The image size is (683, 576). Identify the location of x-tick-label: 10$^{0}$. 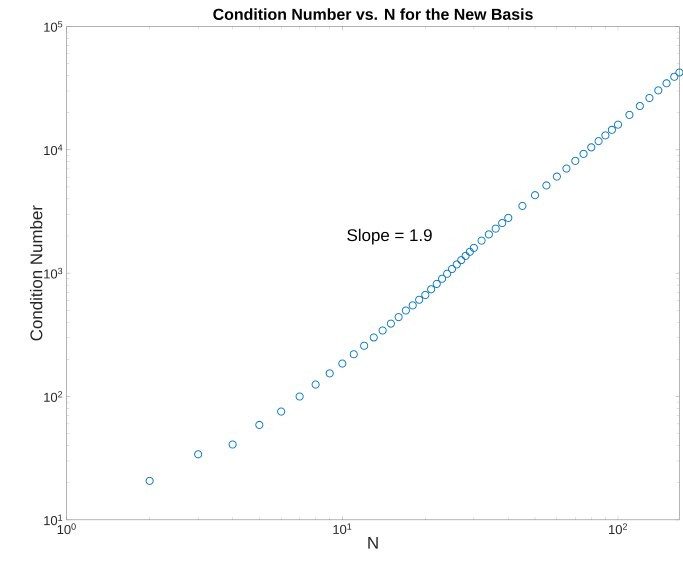
(67, 528).